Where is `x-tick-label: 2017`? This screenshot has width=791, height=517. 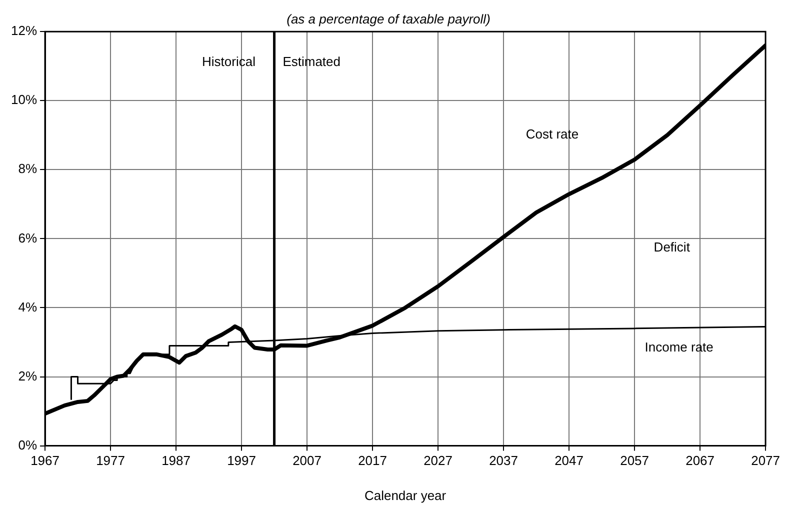 x-tick-label: 2017 is located at coordinates (372, 460).